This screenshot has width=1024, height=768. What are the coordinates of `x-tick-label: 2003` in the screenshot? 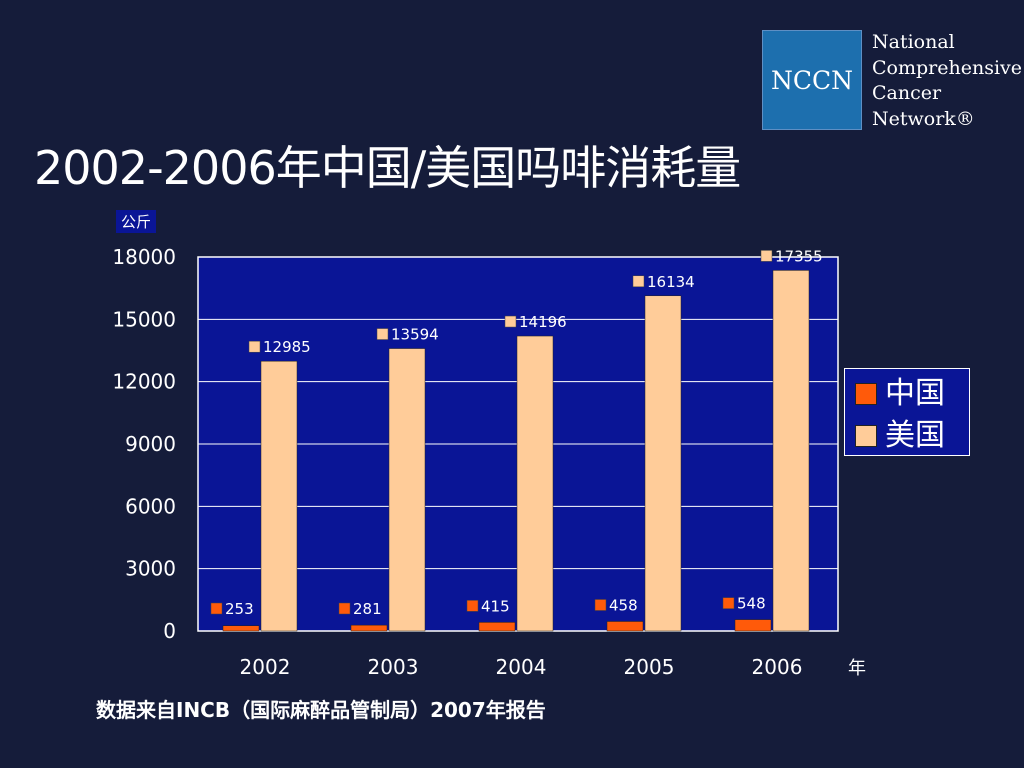 It's located at (393, 667).